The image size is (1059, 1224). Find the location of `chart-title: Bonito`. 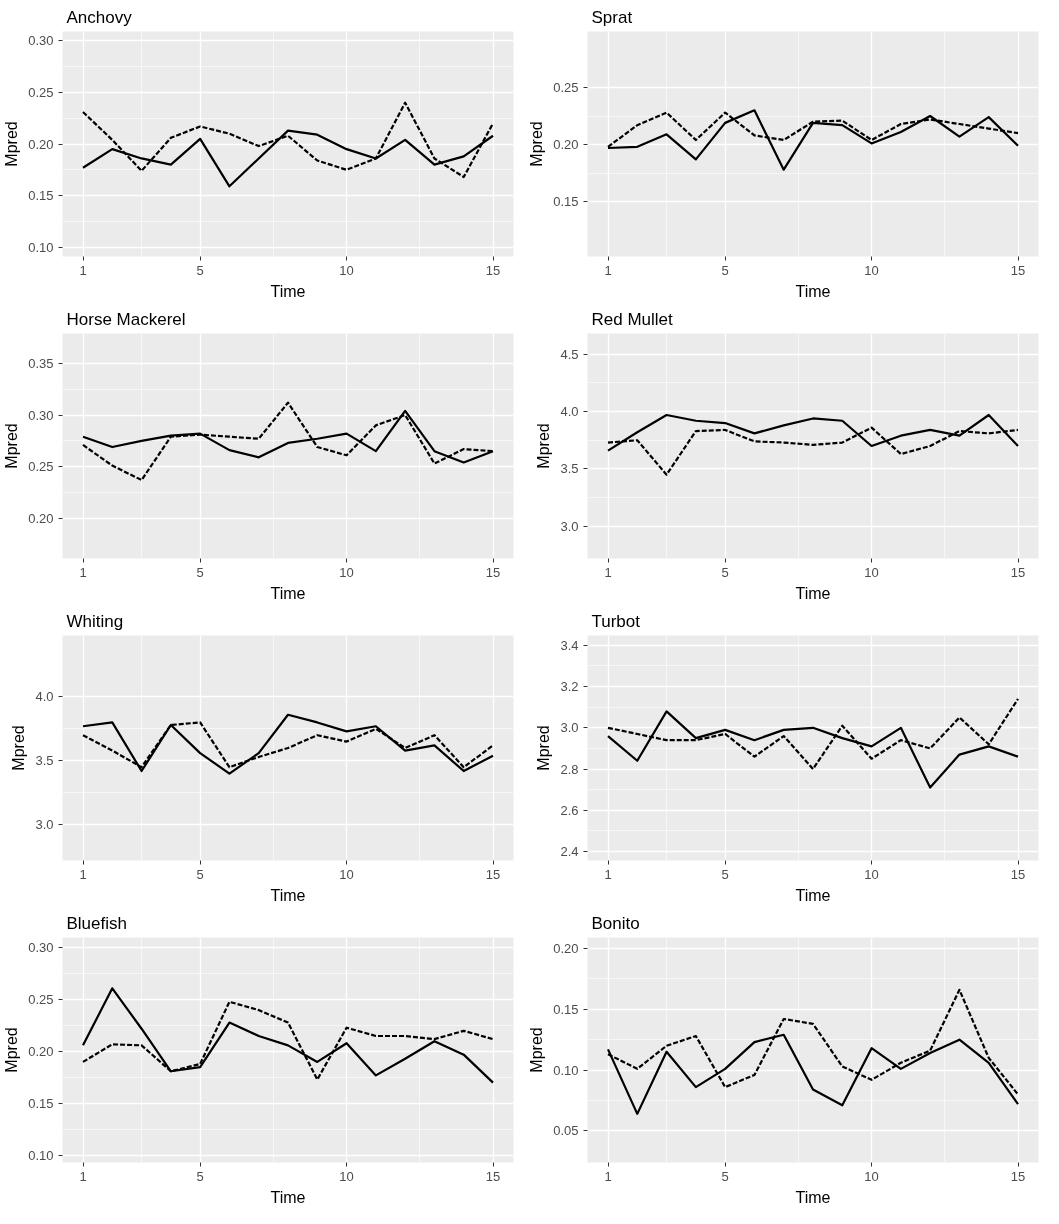

chart-title: Bonito is located at coordinates (615, 923).